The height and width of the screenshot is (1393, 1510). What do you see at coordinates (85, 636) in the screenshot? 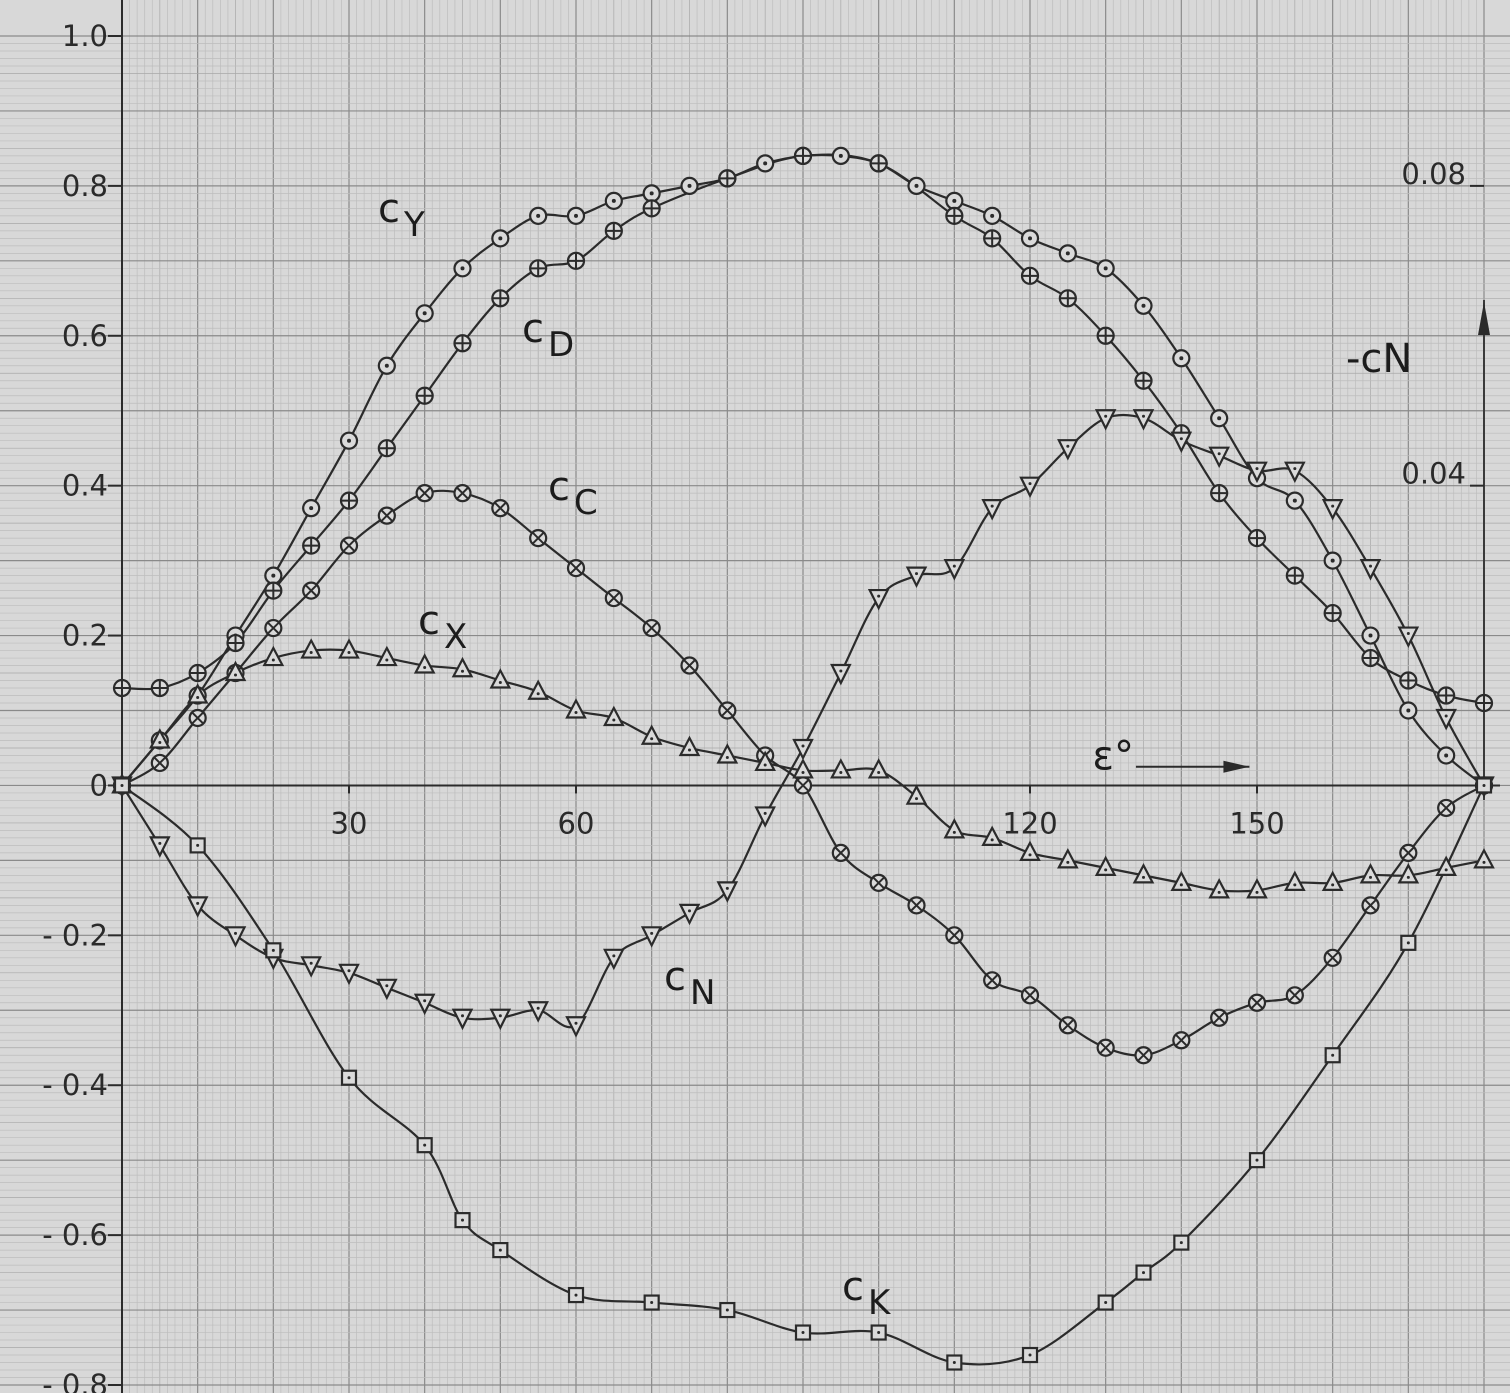
I see `y-tick-label: 0.2` at bounding box center [85, 636].